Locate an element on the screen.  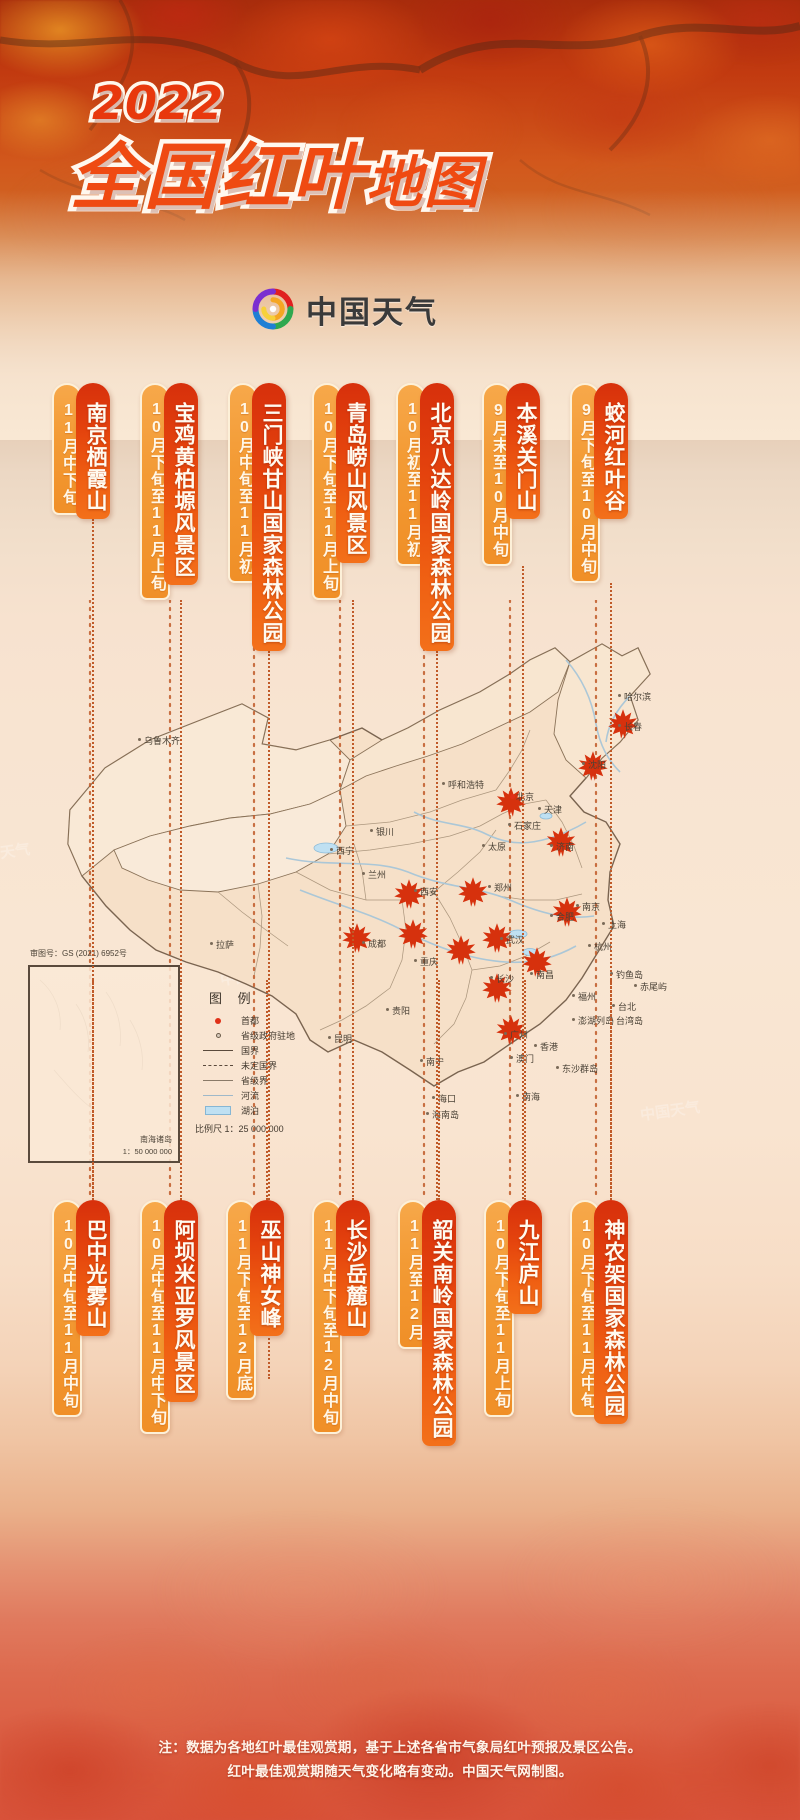
city-label: 太原 is located at coordinates (497, 847).